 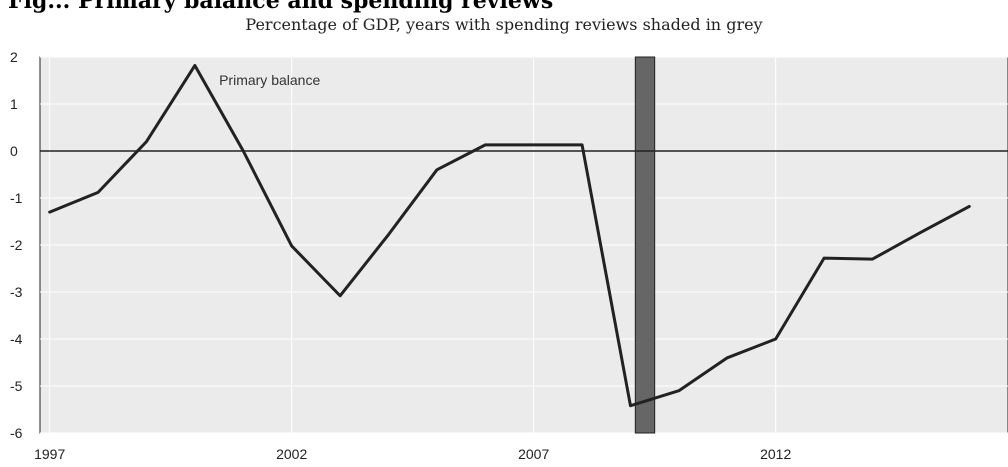 What do you see at coordinates (49, 454) in the screenshot?
I see `x-tick-label: 1997` at bounding box center [49, 454].